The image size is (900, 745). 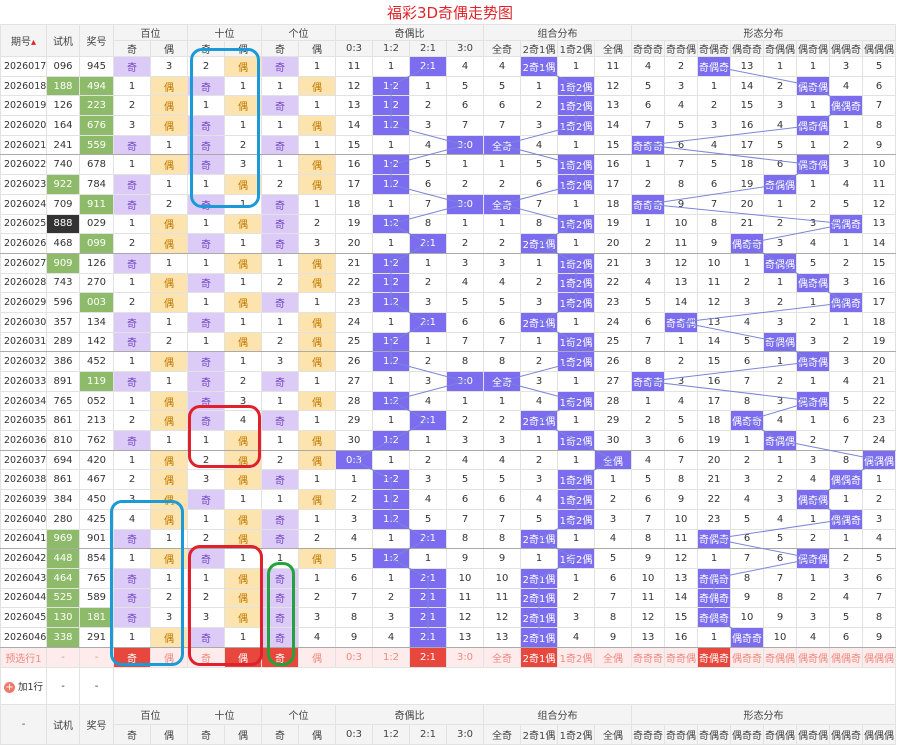 I want to click on prediction-option: 奇偶奇, so click(x=714, y=657).